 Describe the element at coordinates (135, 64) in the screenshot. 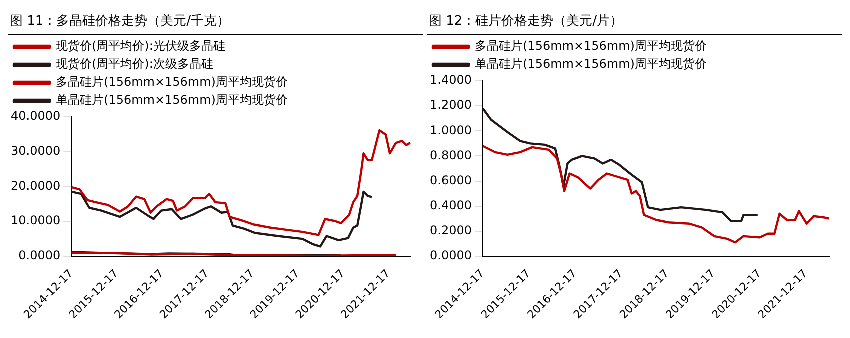

I see `legend-label: 现货价(周平均价):次级多晶硅` at that location.